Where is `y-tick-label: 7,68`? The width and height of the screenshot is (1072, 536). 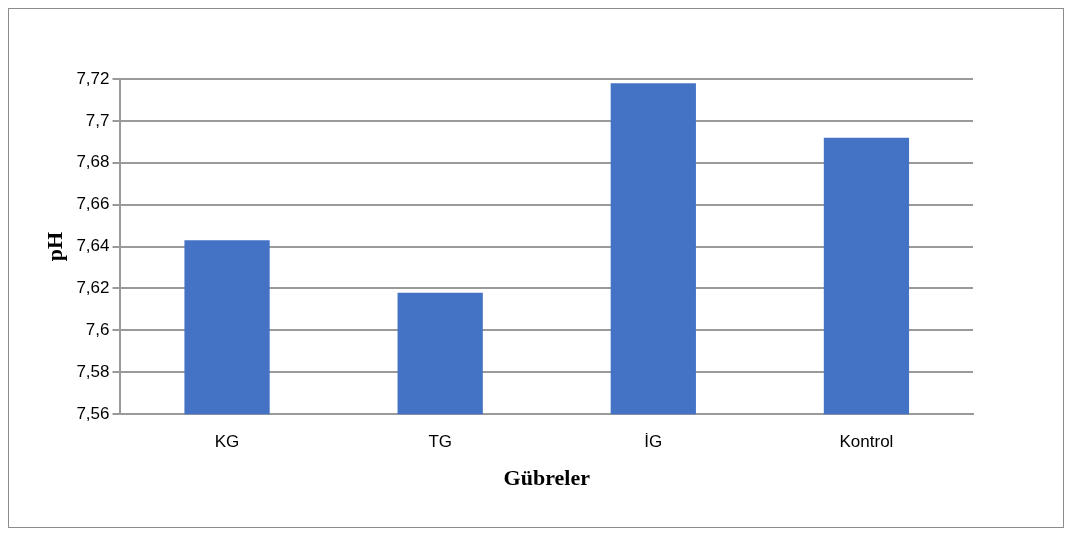
y-tick-label: 7,68 is located at coordinates (93, 162).